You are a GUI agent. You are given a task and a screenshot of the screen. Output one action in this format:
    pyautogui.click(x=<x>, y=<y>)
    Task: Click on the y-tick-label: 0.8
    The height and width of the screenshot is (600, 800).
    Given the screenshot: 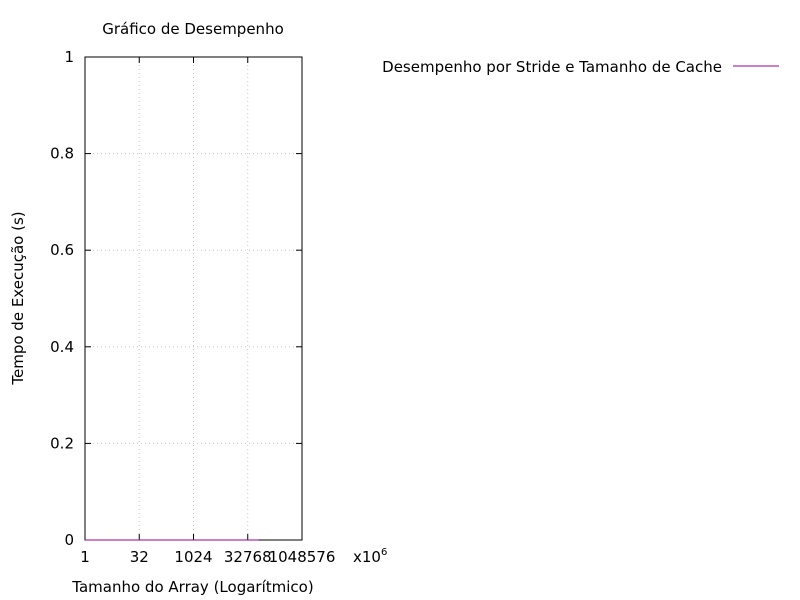 What is the action you would take?
    pyautogui.click(x=62, y=154)
    